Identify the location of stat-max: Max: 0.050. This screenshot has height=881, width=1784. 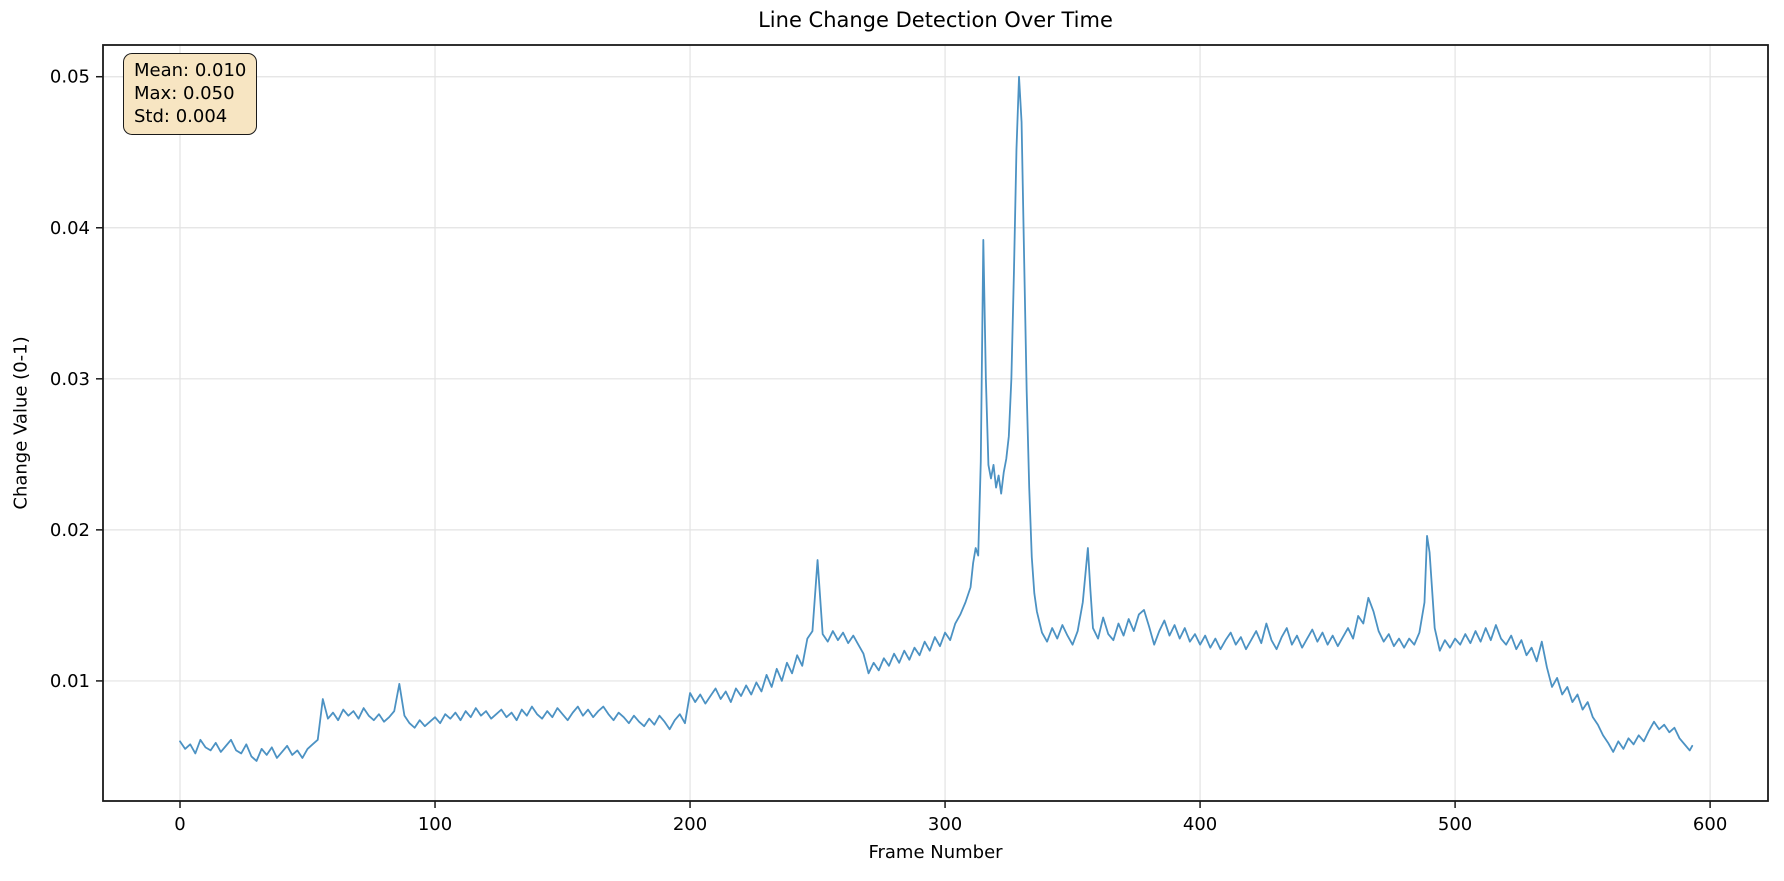
(184, 93).